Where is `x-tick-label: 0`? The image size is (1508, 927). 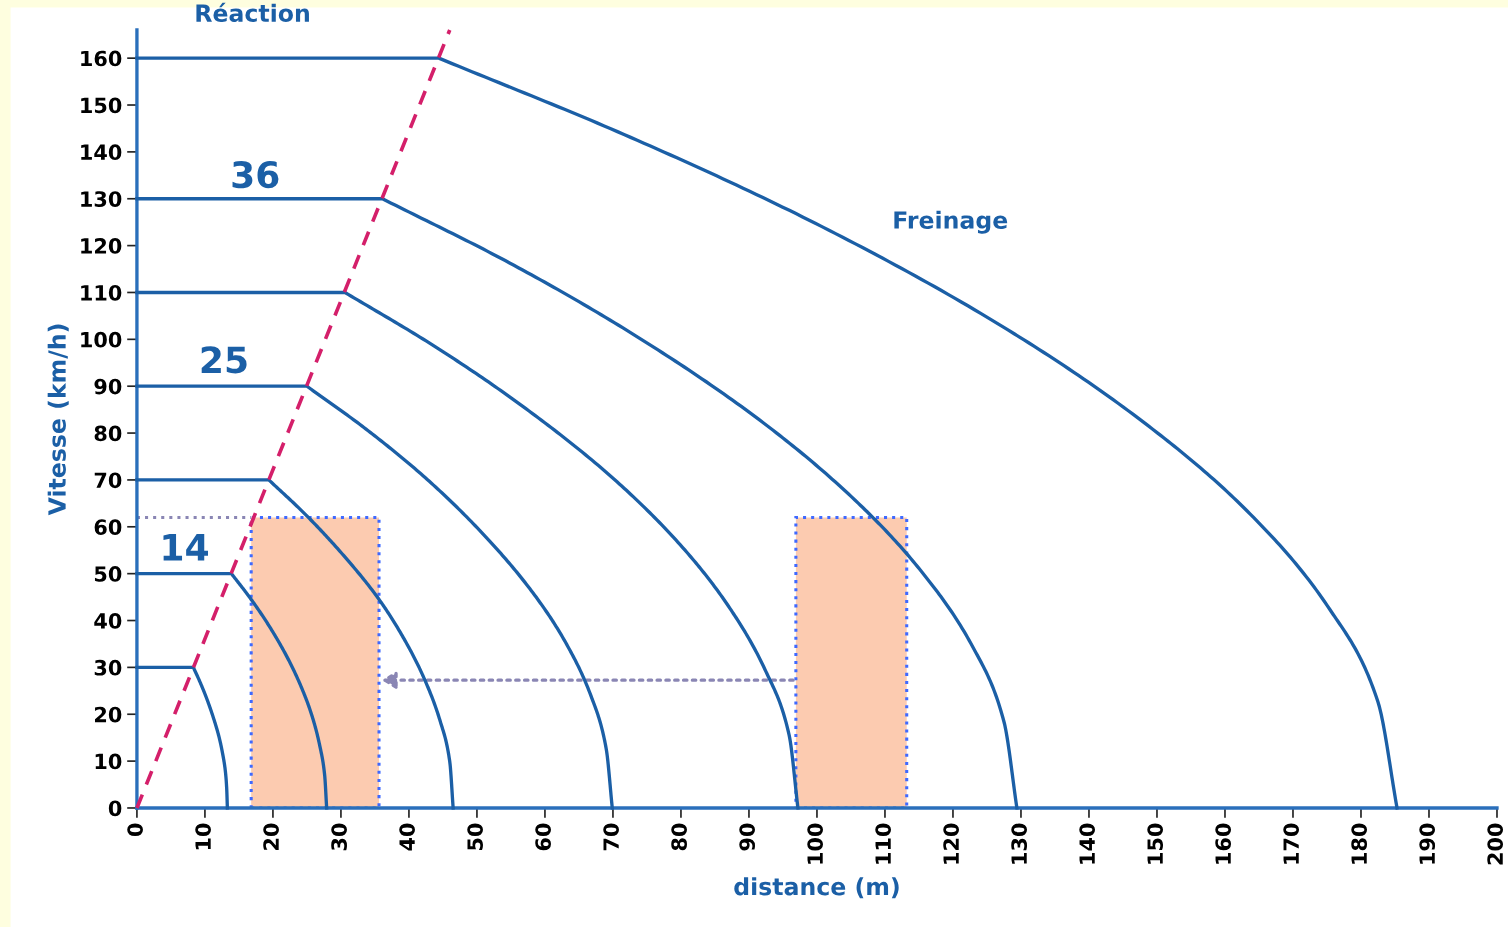 x-tick-label: 0 is located at coordinates (135, 830).